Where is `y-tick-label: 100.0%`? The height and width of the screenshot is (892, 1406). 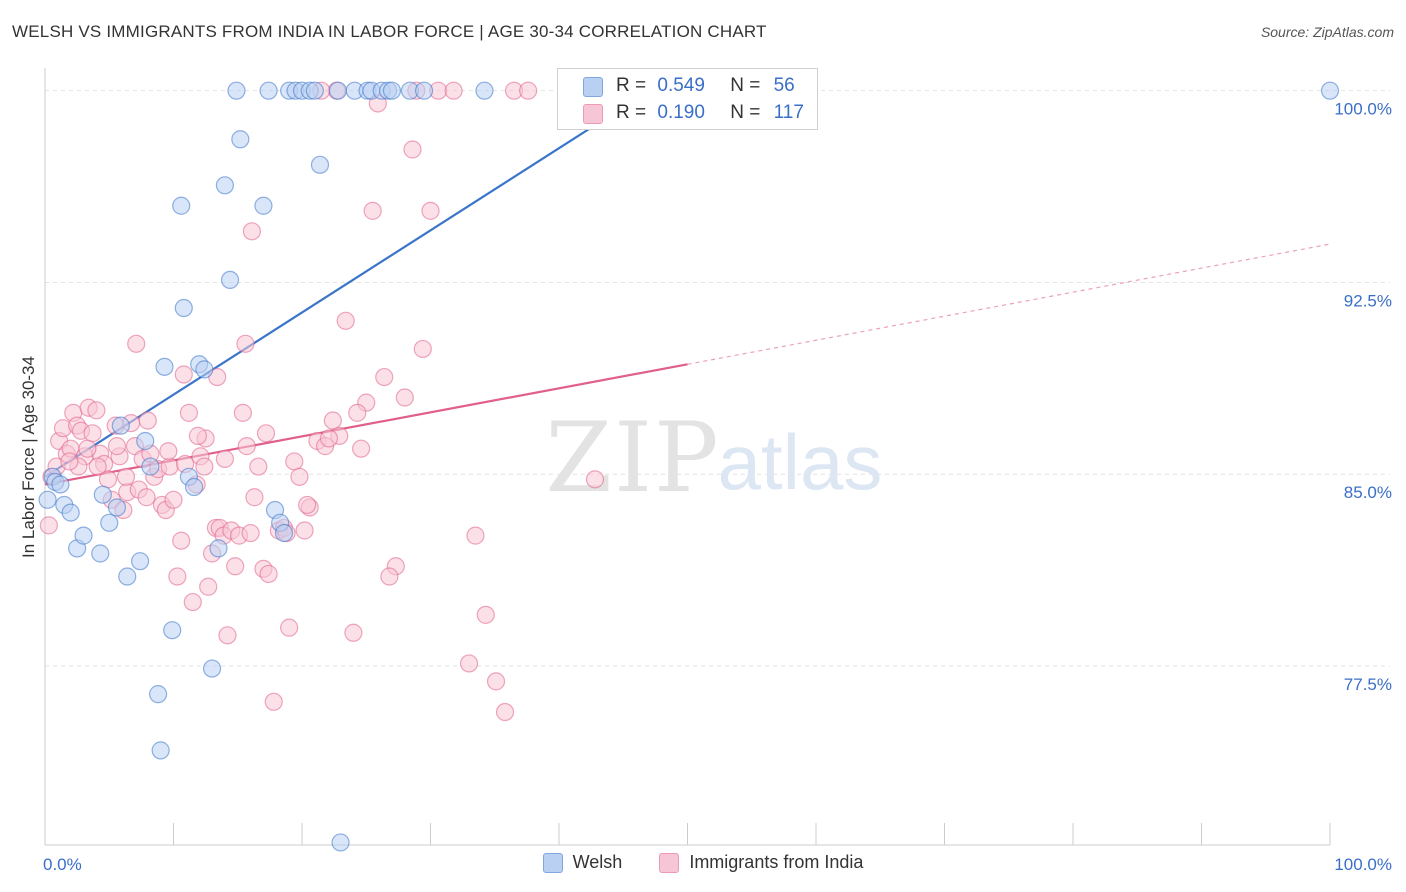
y-tick-label: 100.0% is located at coordinates (1363, 109).